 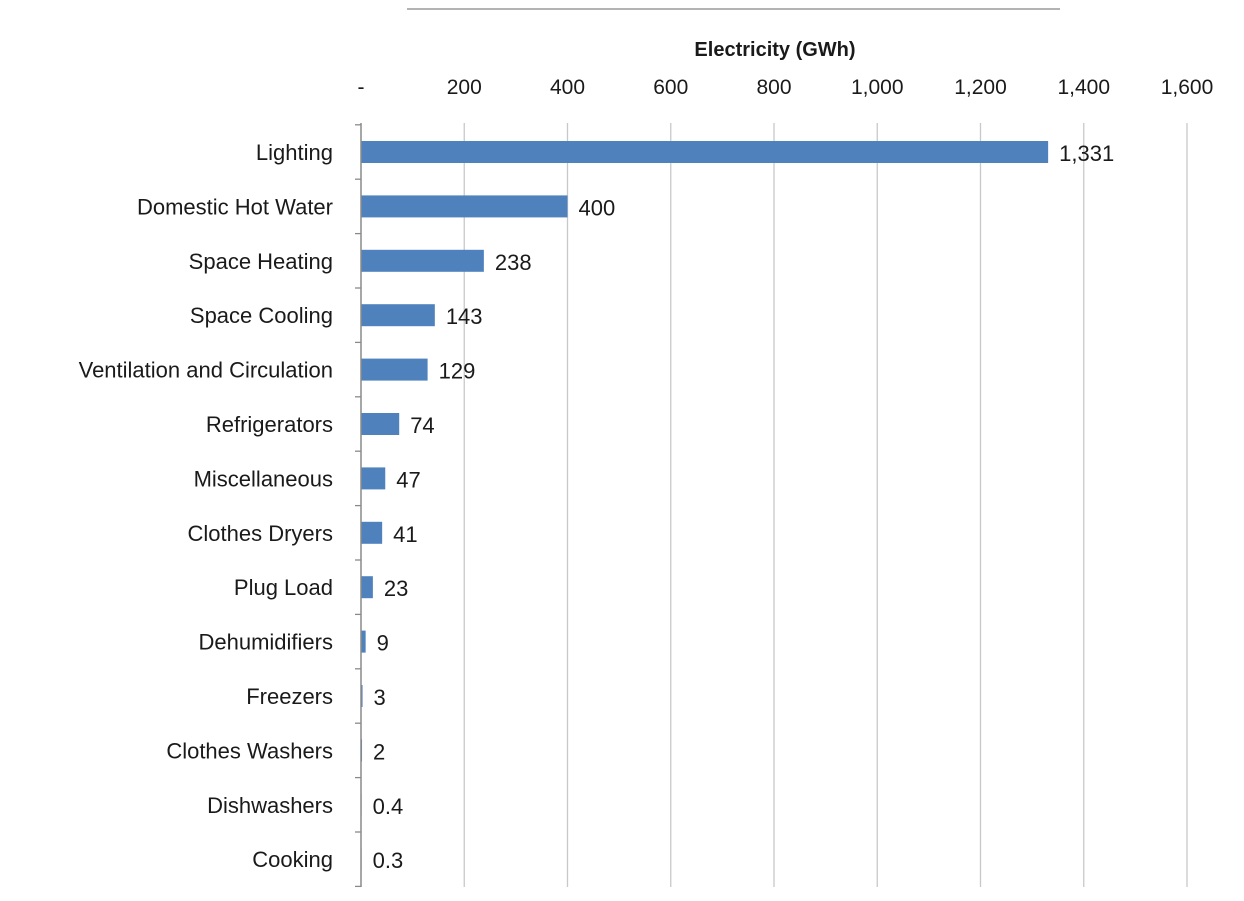 I want to click on category-label: Plug Load, so click(x=283, y=587).